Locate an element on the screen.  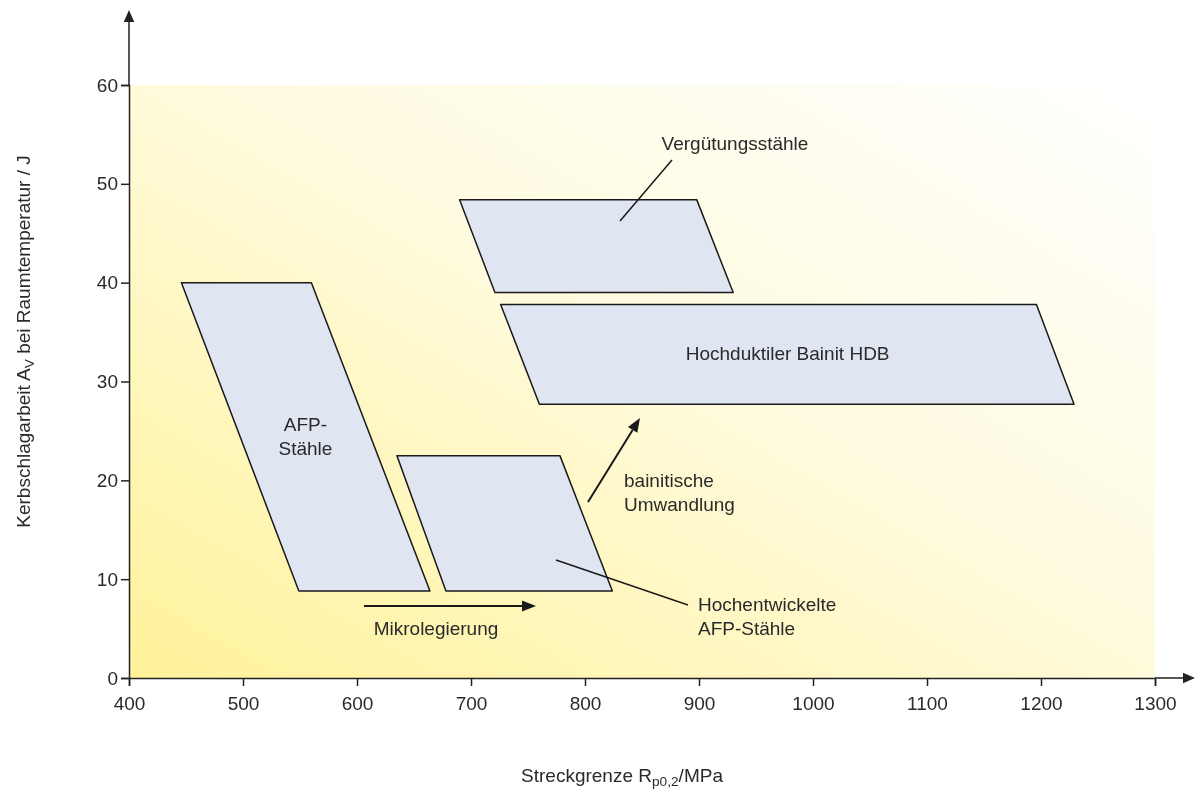
annotation: bainitische Umwandlung is located at coordinates (679, 492).